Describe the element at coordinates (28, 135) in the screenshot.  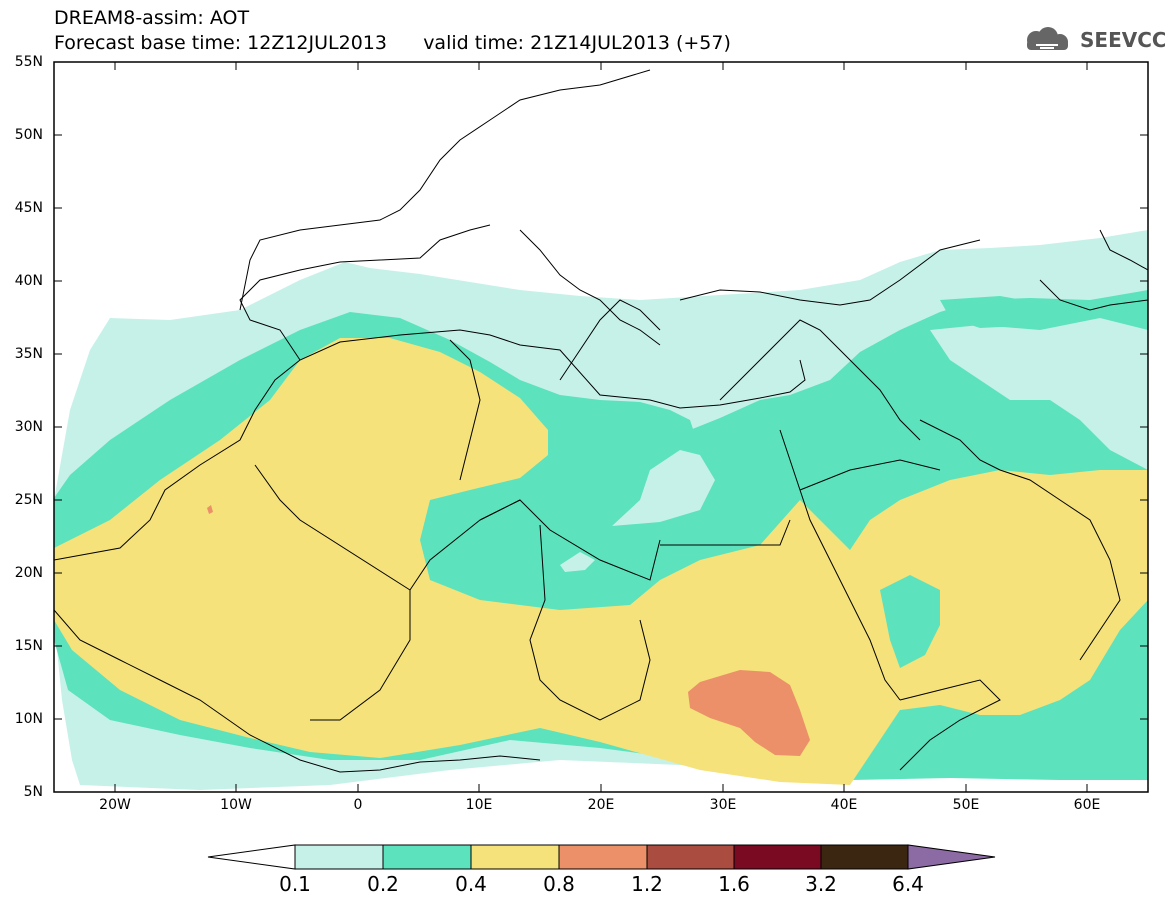
I see `lat-label-50n: 50N` at that location.